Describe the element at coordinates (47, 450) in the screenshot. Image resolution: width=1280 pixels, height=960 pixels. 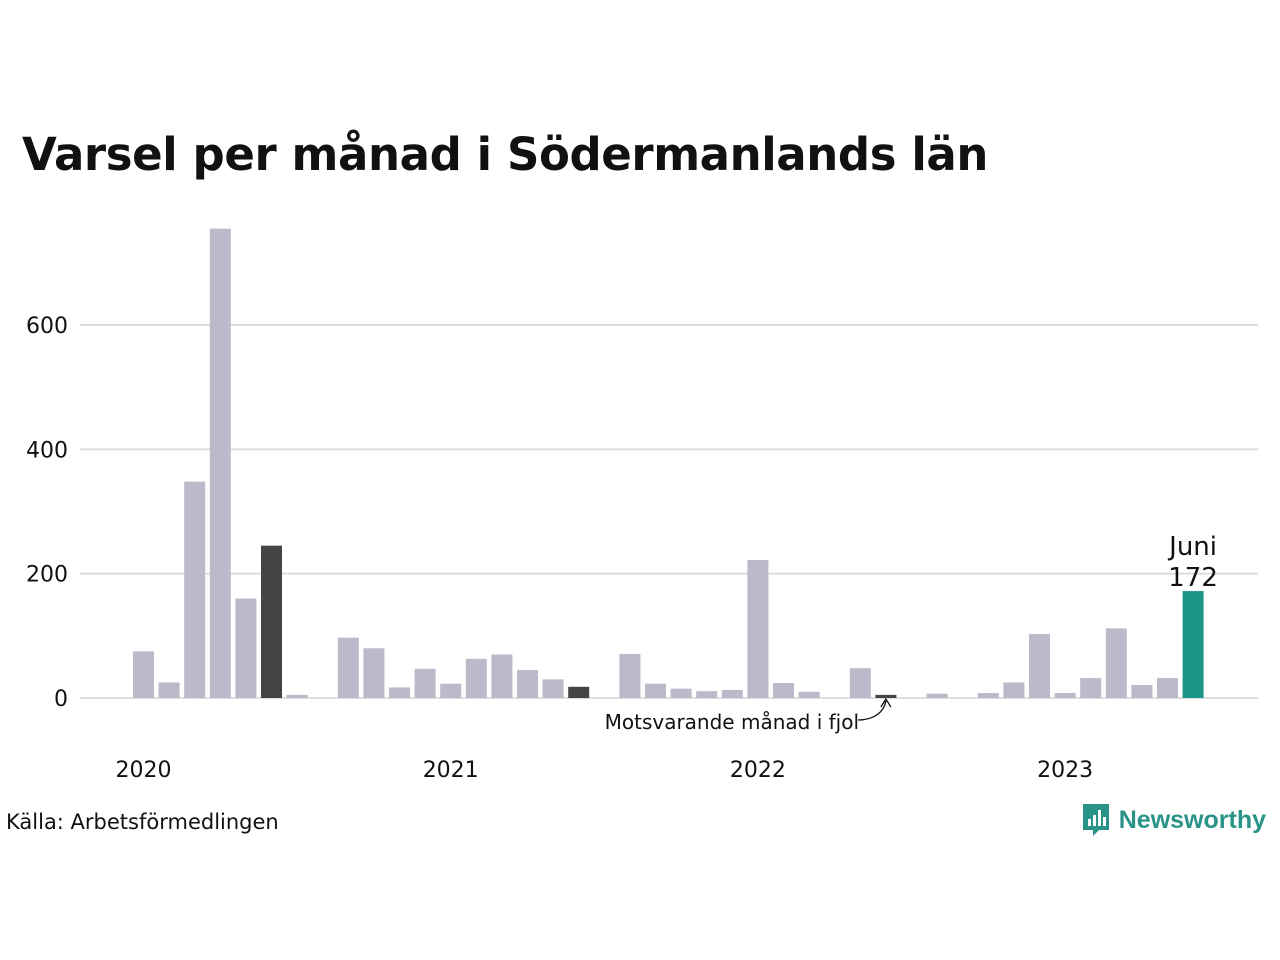
I see `y-tick-label: 400` at that location.